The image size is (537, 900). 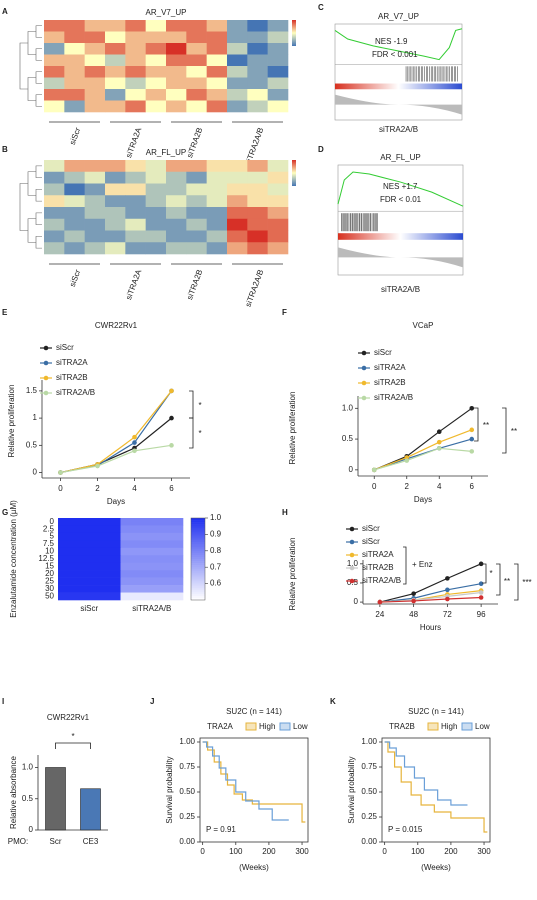 I want to click on y-tick-label: 0, so click(x=35, y=472).